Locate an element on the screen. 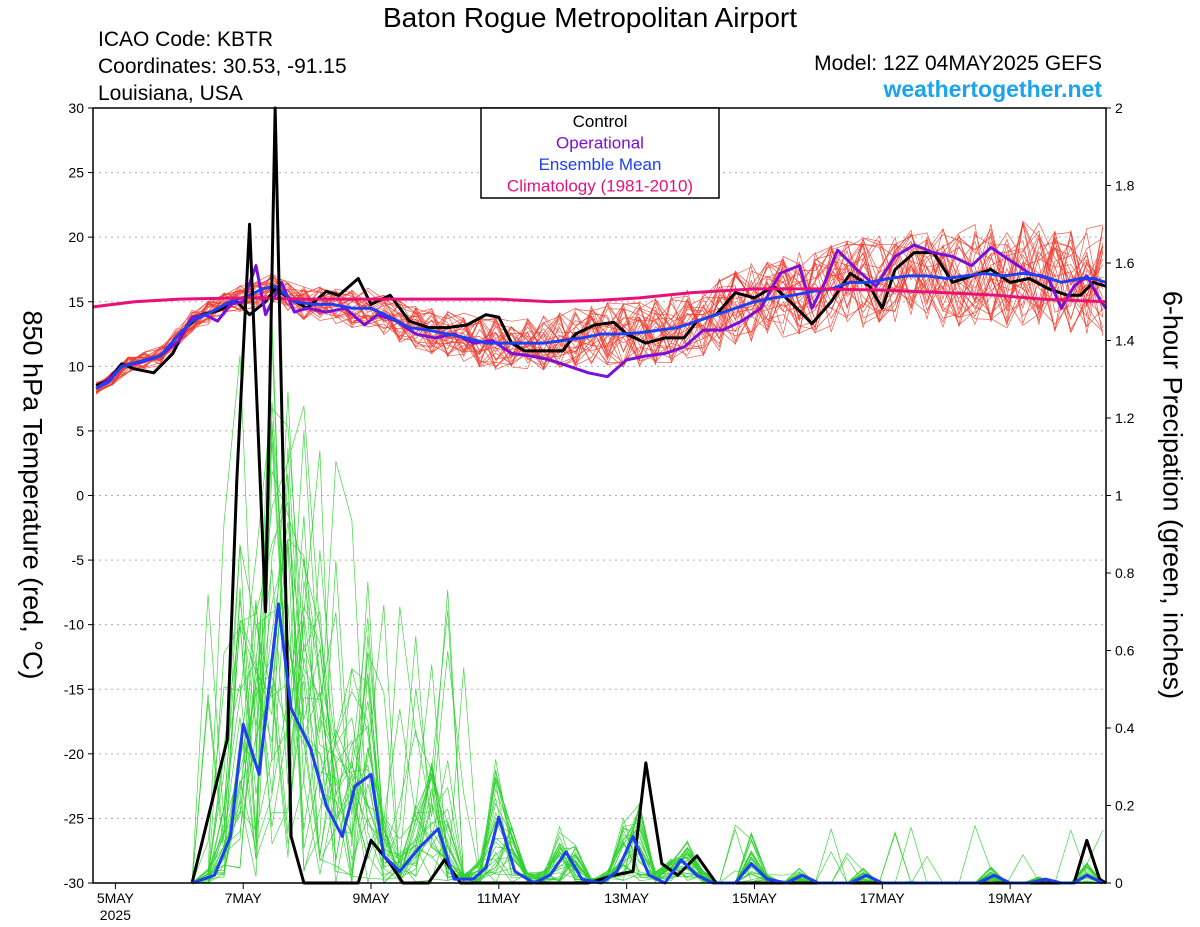 The image size is (1200, 927). y-tick-label-left: 15 is located at coordinates (76, 302).